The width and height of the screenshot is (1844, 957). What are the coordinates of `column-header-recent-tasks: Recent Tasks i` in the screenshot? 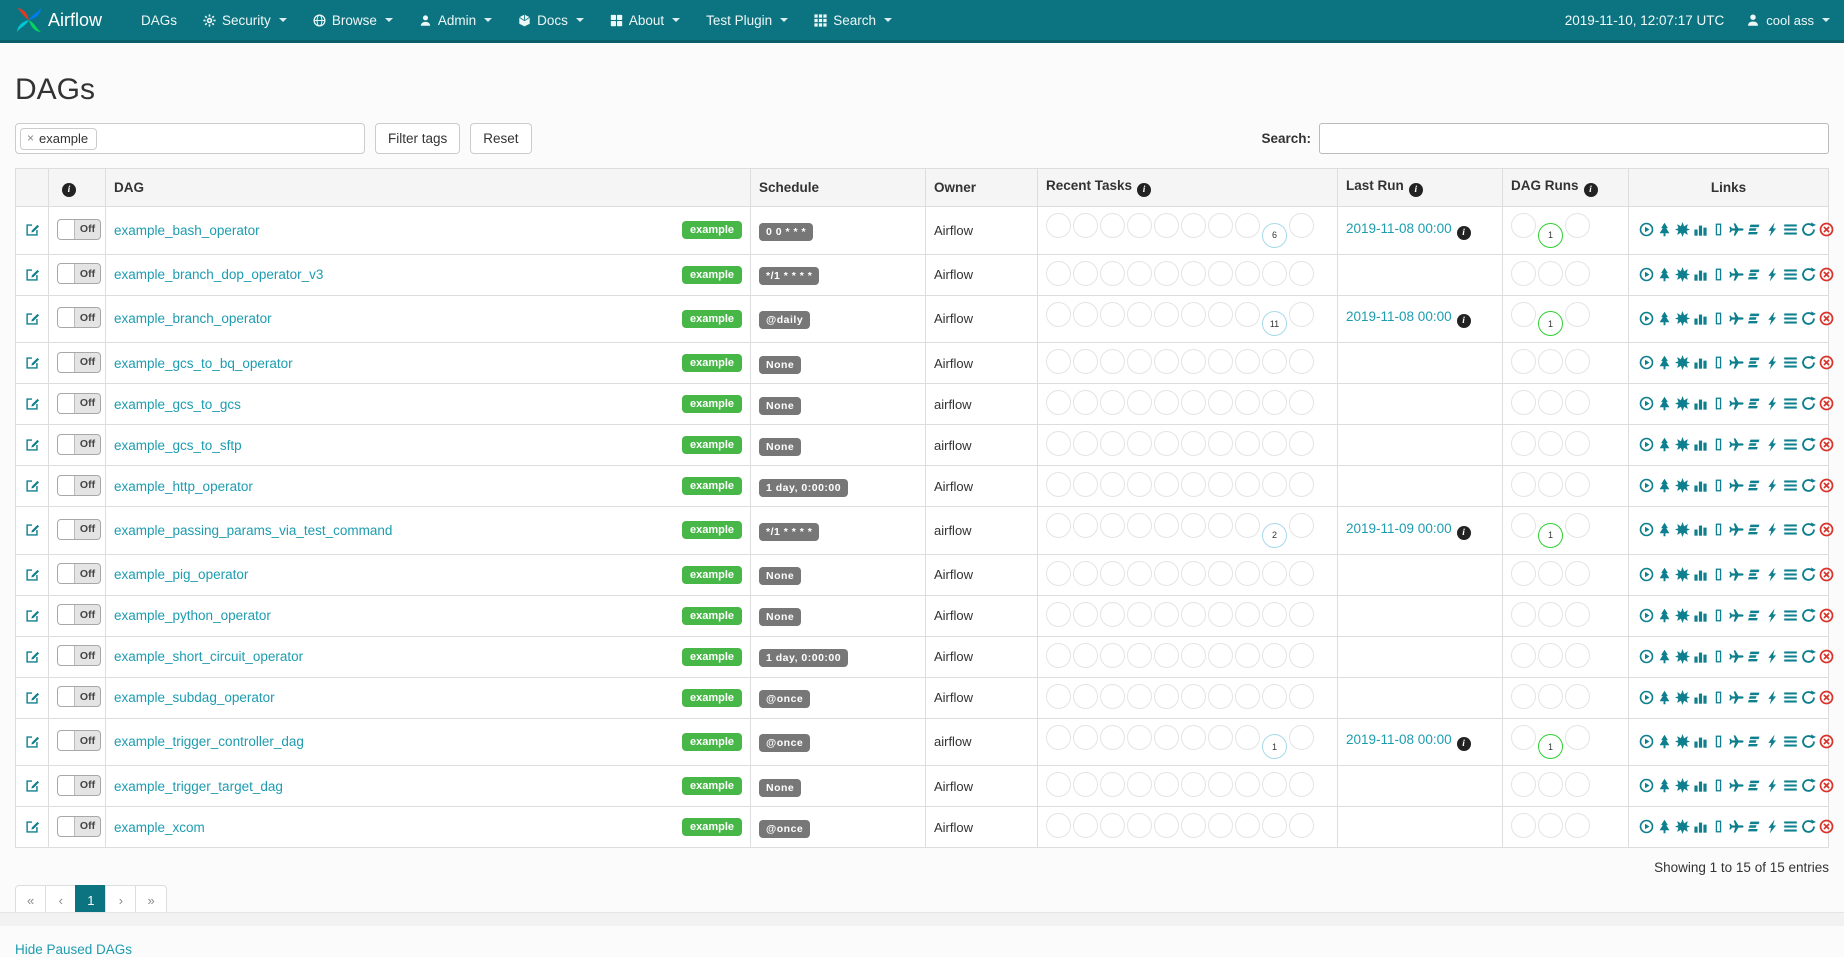 It's located at (1187, 187).